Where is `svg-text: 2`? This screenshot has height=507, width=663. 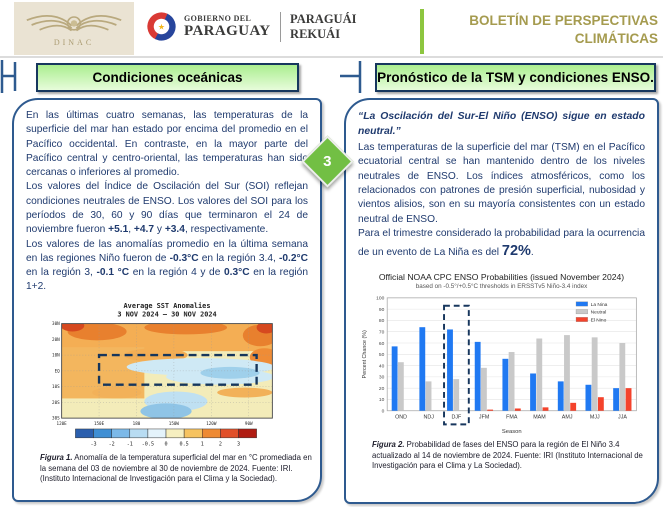 svg-text: 2 is located at coordinates (220, 444).